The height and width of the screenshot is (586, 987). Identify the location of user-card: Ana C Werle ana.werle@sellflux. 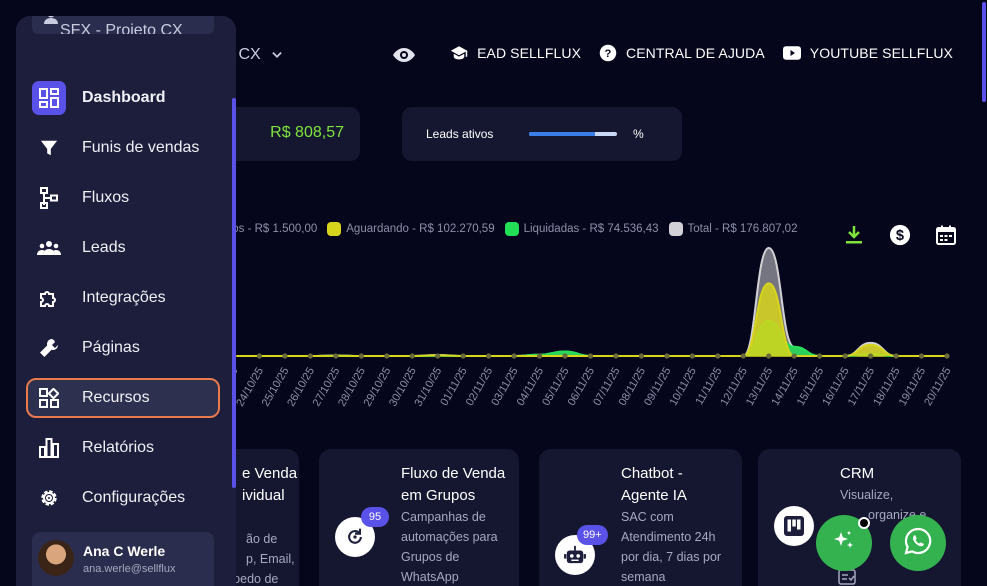
(123, 559).